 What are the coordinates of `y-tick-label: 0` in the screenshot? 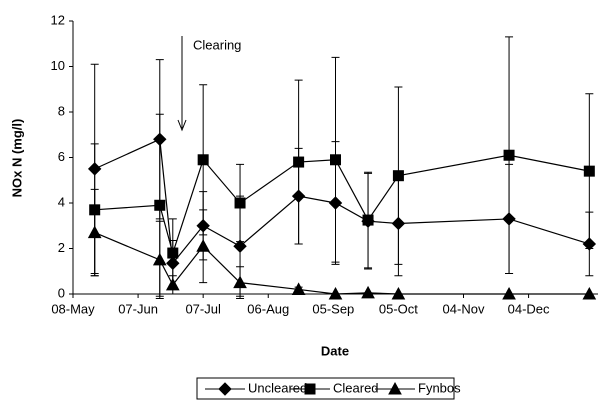 It's located at (61, 292).